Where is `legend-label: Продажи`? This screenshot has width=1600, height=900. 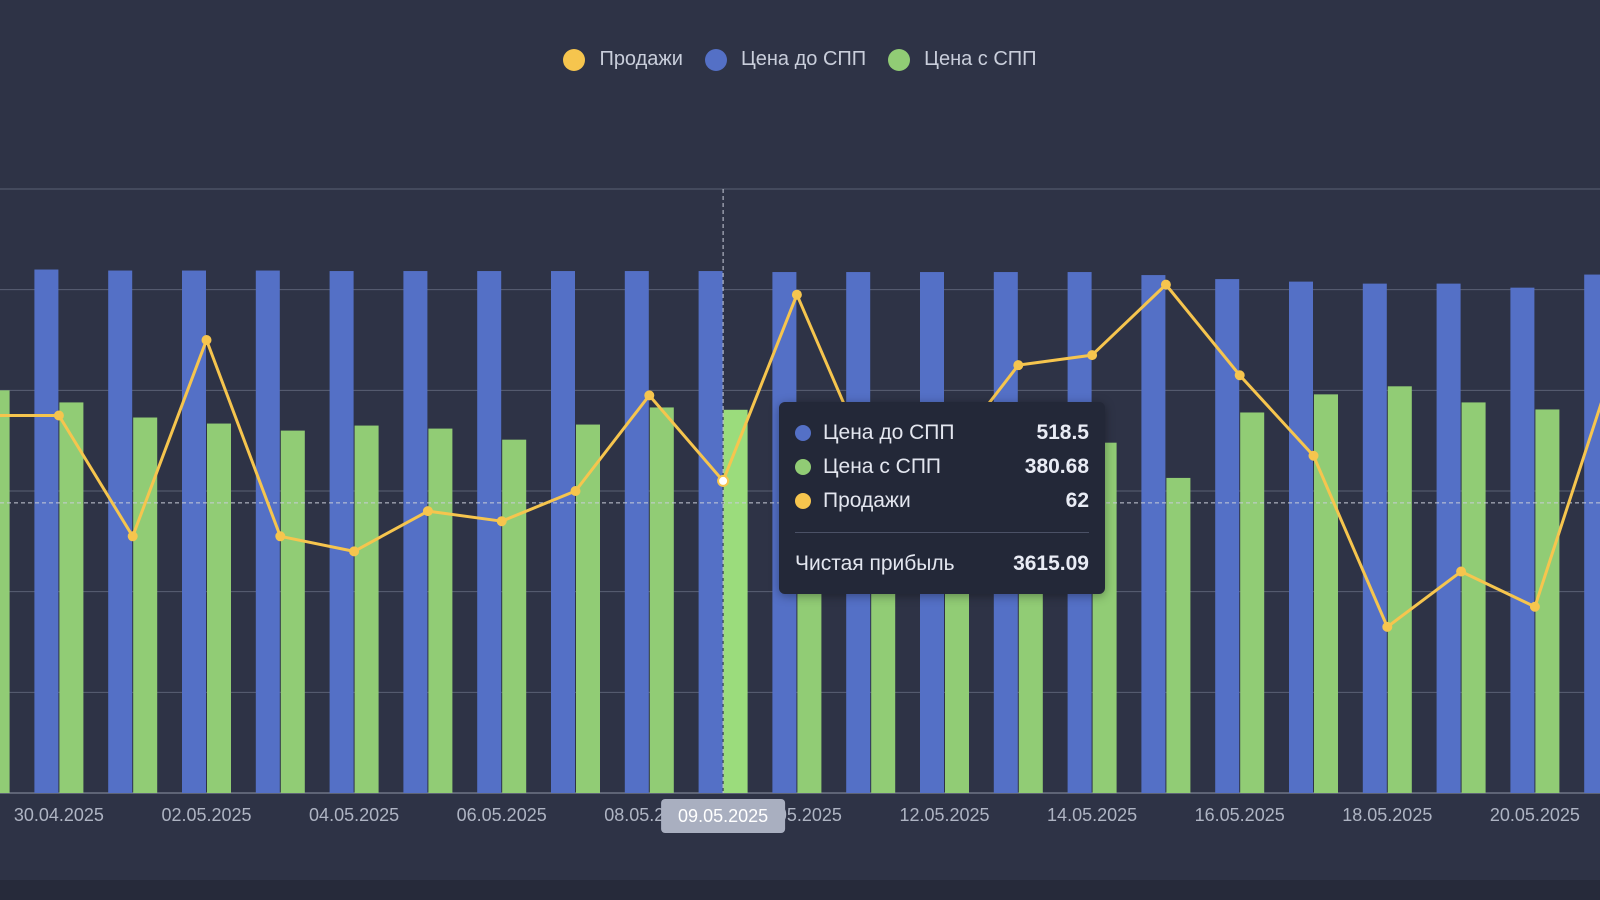 legend-label: Продажи is located at coordinates (641, 59).